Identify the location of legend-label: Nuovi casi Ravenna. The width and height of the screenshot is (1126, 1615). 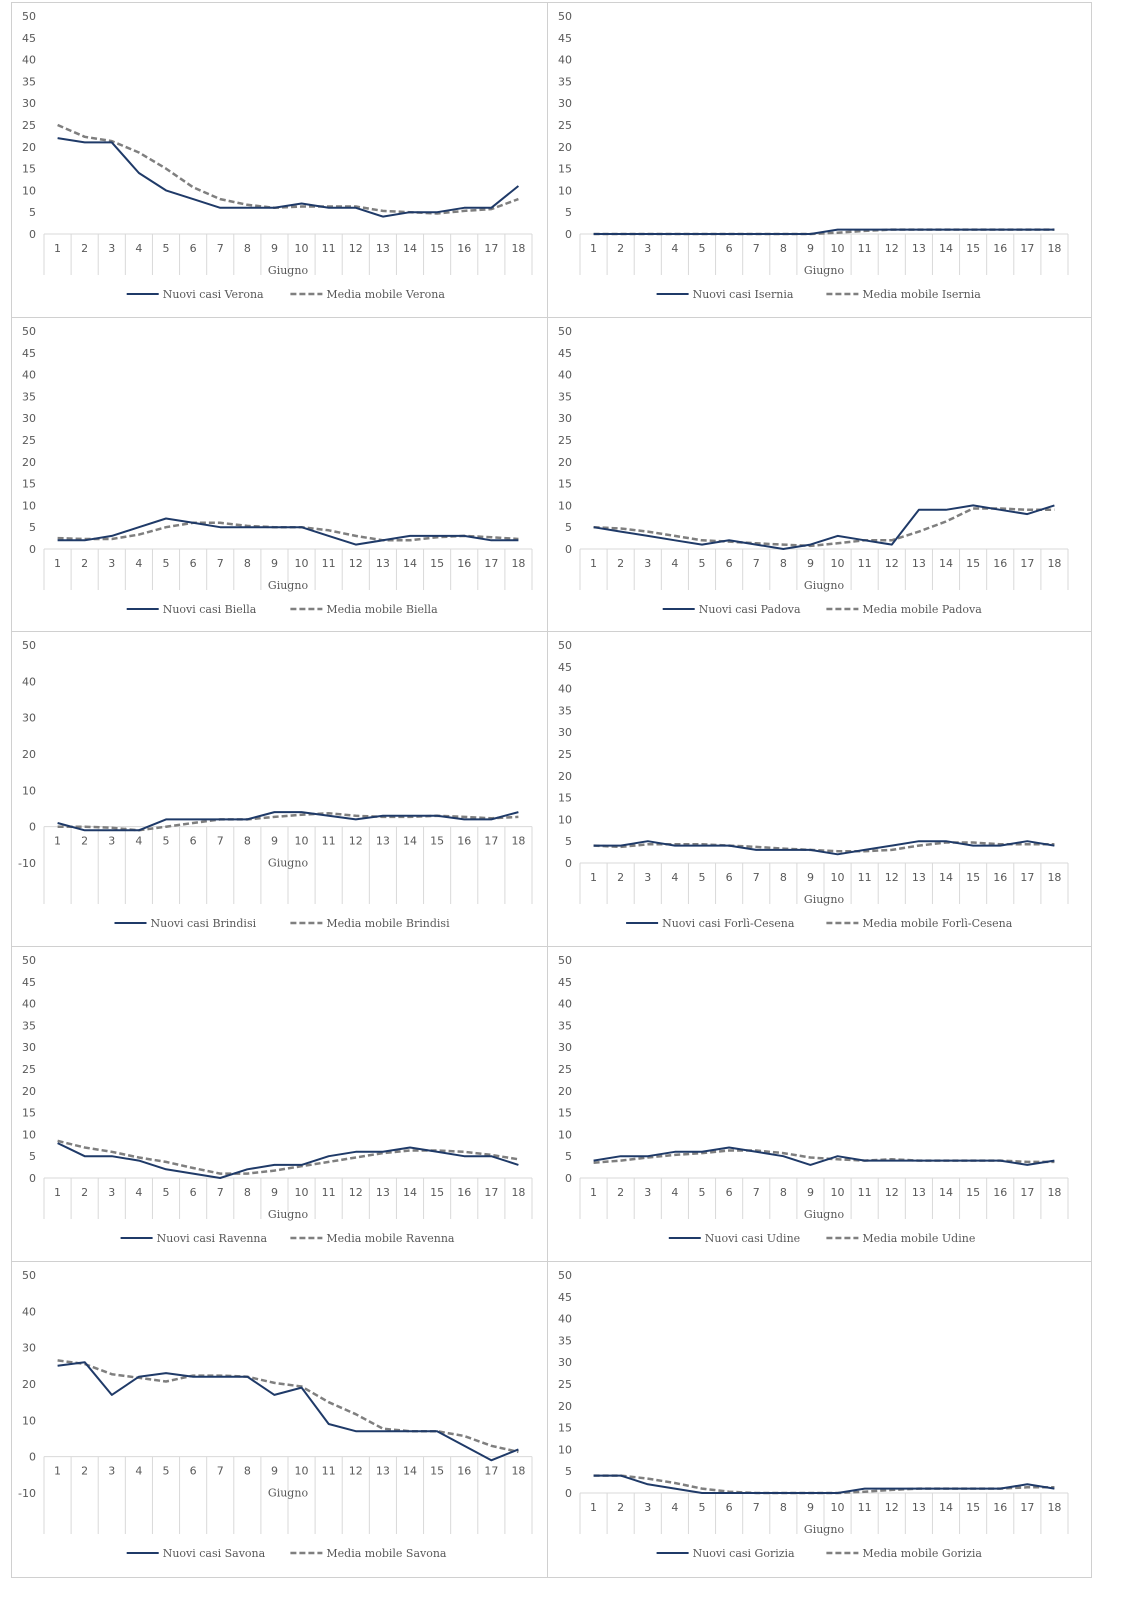
(212, 1238).